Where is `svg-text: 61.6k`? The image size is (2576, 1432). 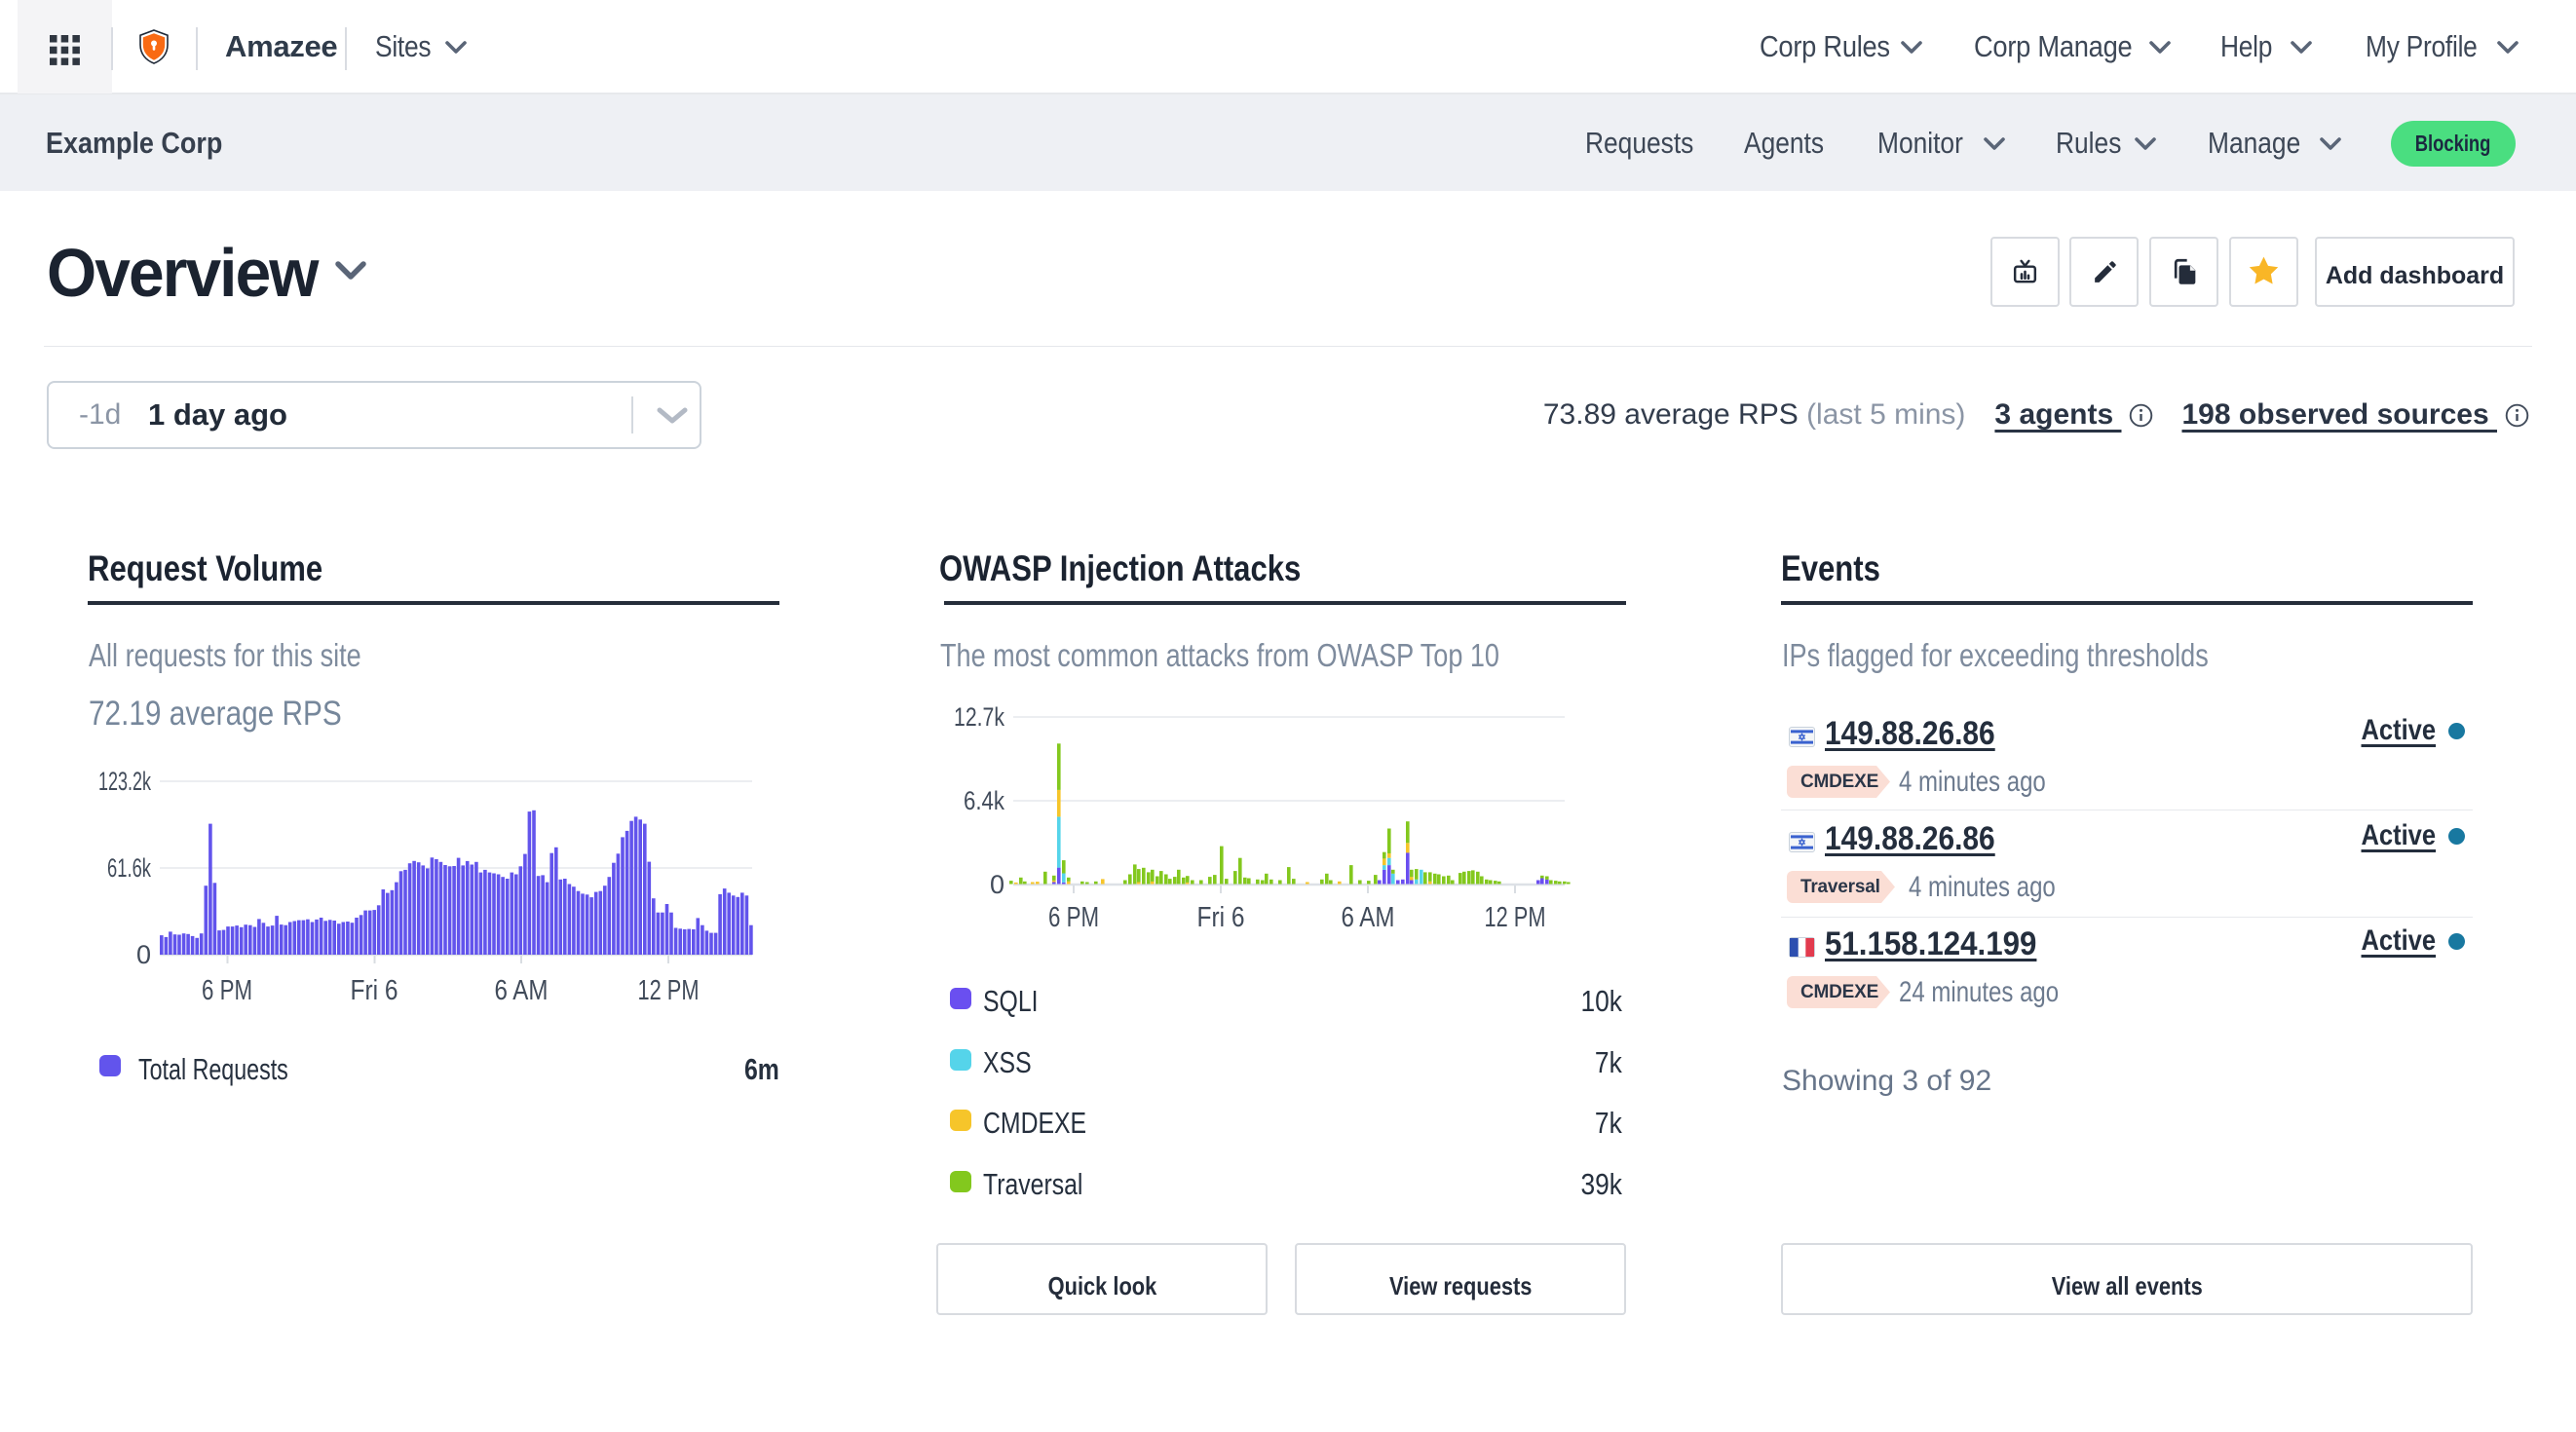
svg-text: 61.6k is located at coordinates (129, 868).